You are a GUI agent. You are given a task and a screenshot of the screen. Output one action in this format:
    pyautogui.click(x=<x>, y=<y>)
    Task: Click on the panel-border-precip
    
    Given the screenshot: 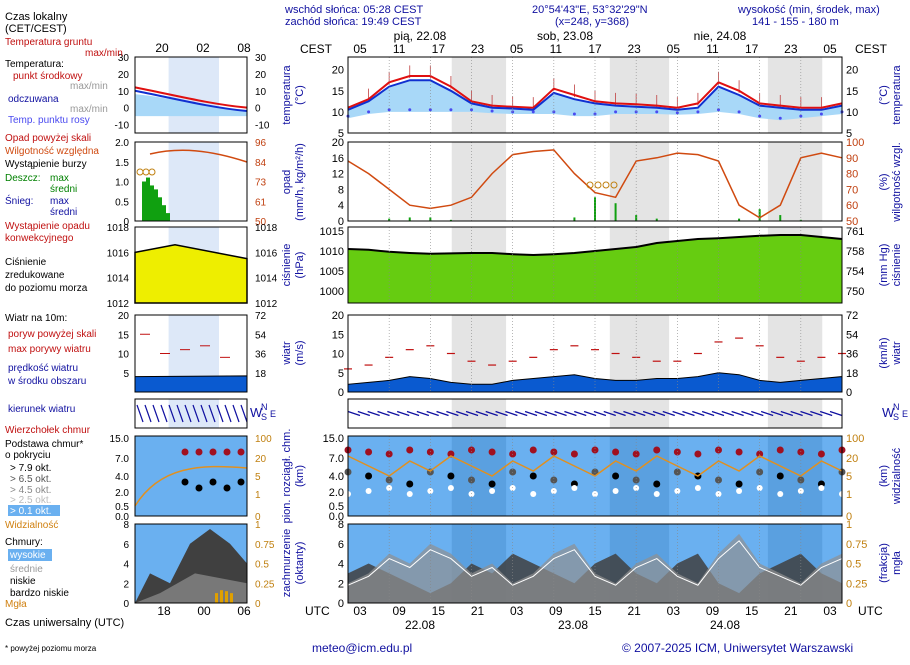 What is the action you would take?
    pyautogui.click(x=595, y=181)
    